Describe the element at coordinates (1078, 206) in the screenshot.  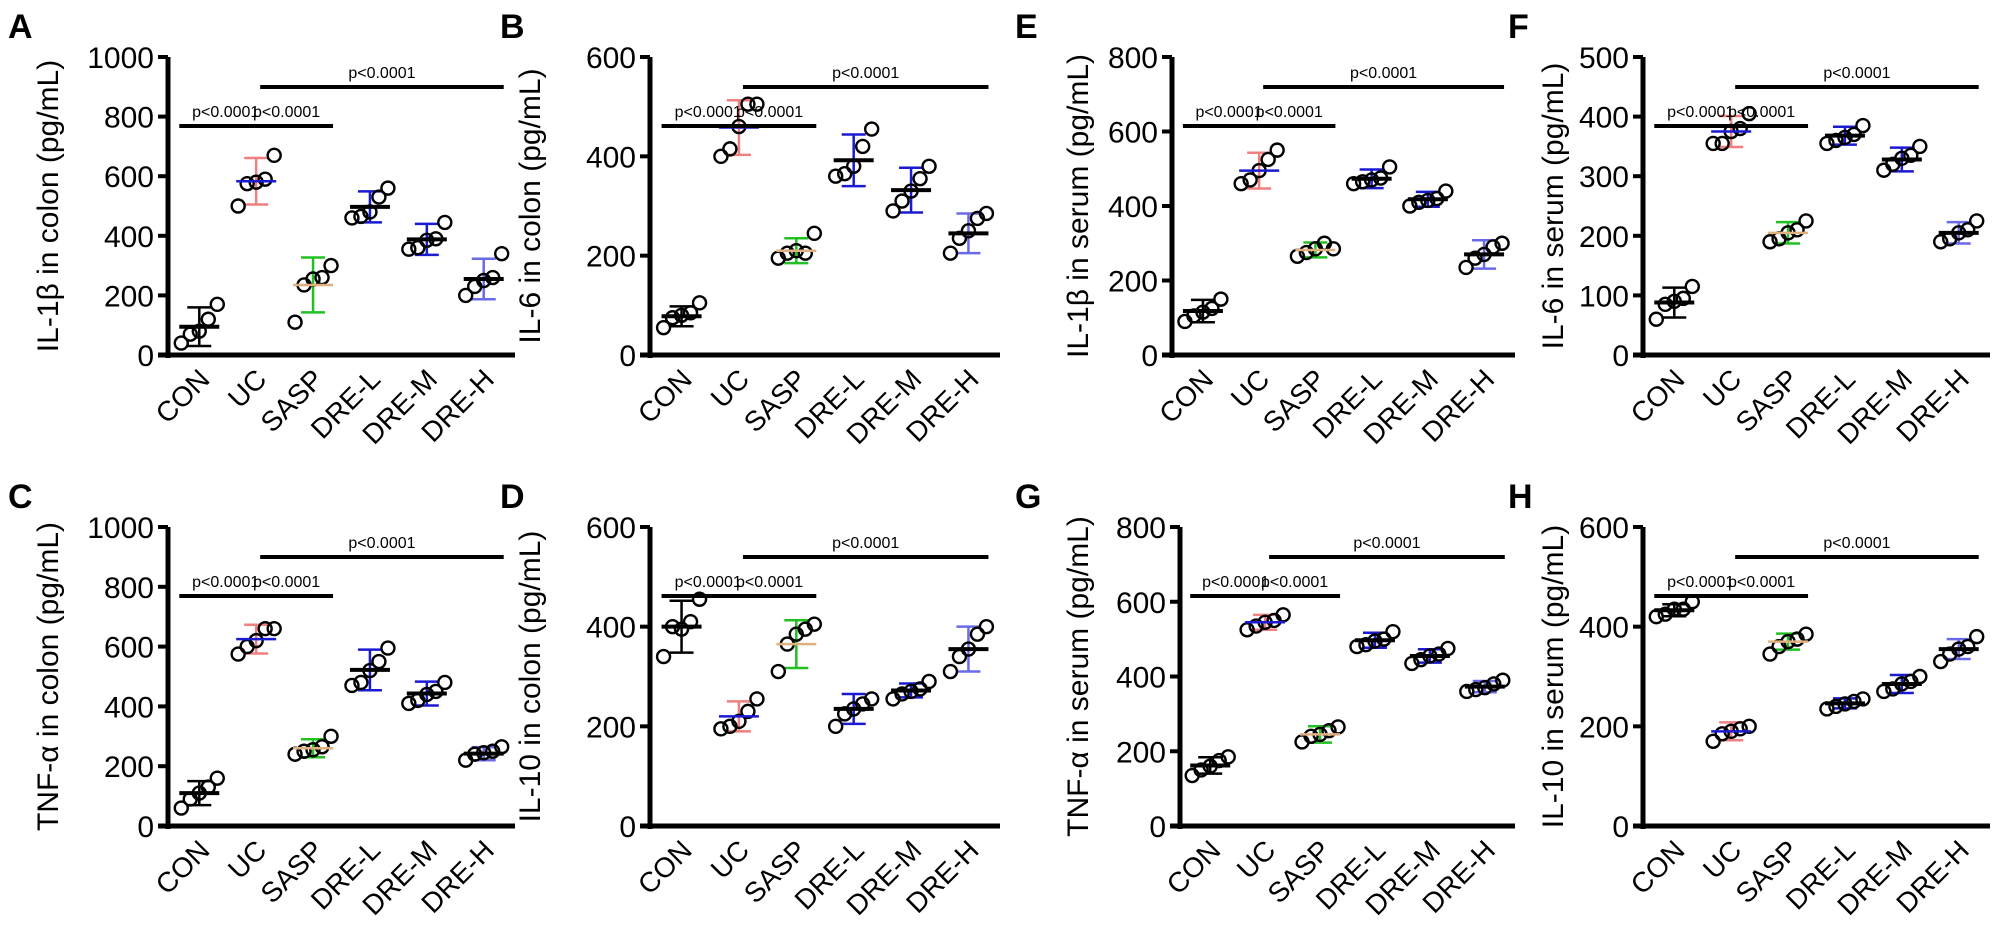
I see `y-axis-title: IL-1β in serum (pg/mL)` at that location.